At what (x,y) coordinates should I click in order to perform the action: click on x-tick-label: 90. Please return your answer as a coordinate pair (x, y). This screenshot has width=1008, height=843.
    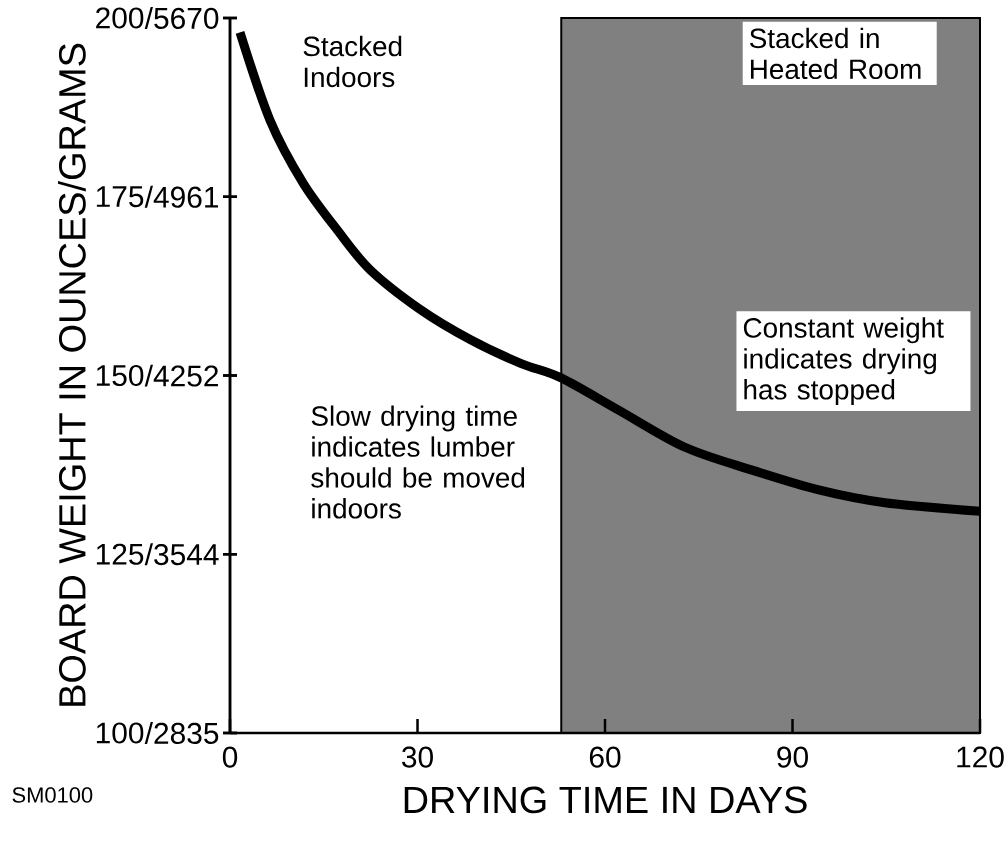
    Looking at the image, I should click on (792, 757).